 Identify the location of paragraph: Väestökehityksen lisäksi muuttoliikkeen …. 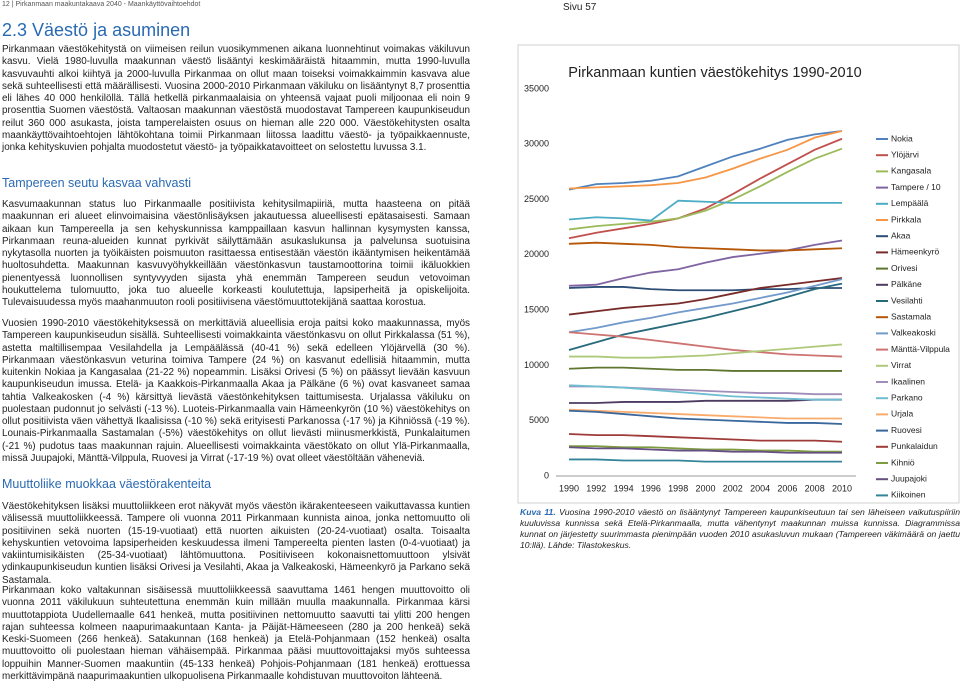
(236, 543).